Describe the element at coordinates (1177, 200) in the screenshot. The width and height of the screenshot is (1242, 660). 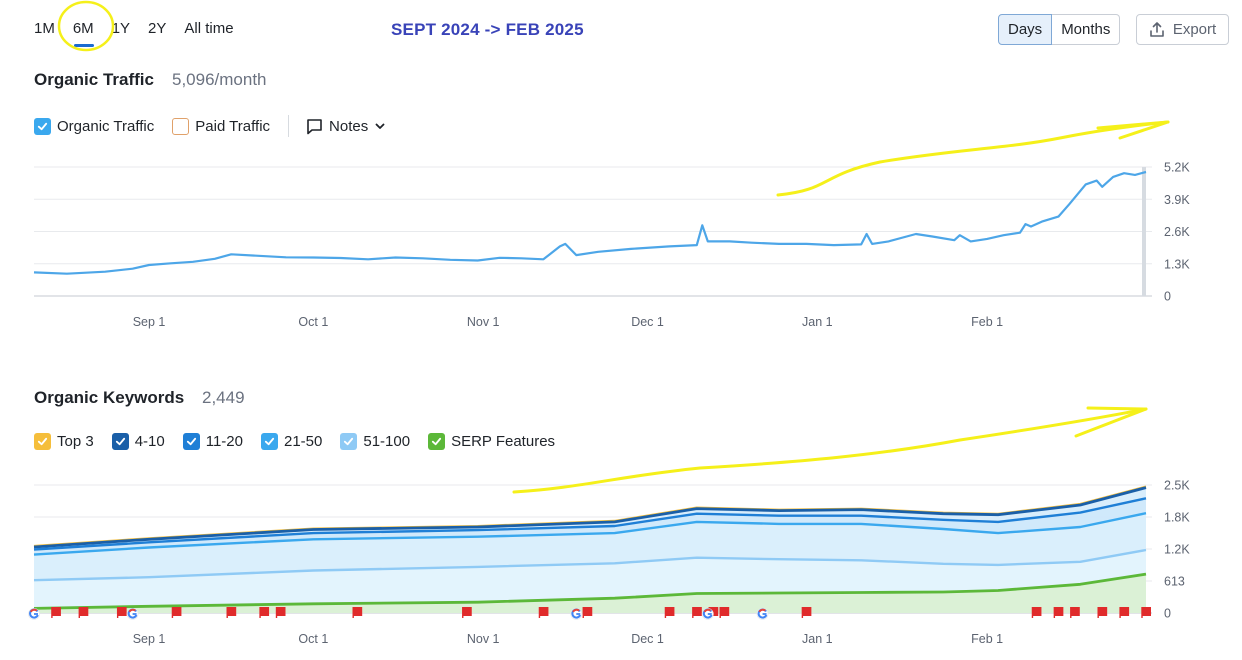
I see `traffic-y-tick-label: 3.9K` at that location.